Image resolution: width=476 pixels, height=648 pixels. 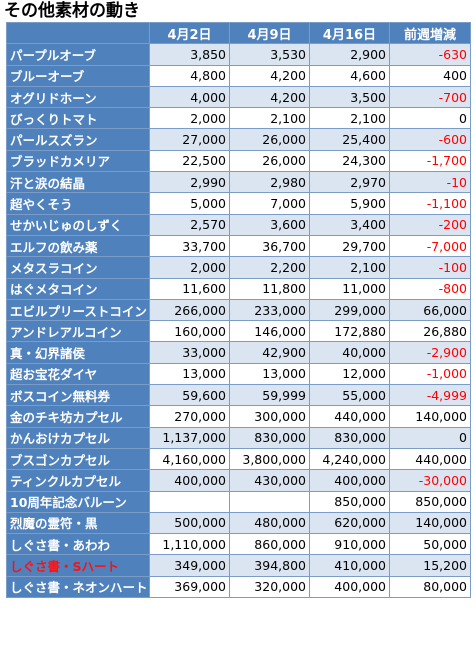 What do you see at coordinates (189, 437) in the screenshot?
I see `price-apr2-cell: 1,137,000` at bounding box center [189, 437].